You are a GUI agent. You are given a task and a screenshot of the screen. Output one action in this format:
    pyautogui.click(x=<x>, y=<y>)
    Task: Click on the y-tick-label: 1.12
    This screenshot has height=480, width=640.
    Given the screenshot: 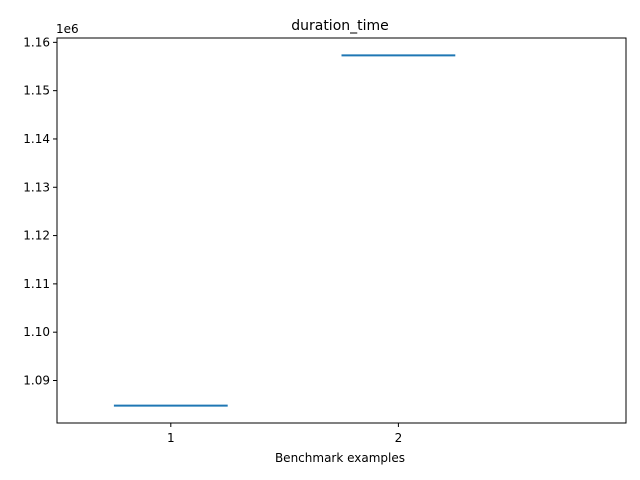 What is the action you would take?
    pyautogui.click(x=36, y=236)
    